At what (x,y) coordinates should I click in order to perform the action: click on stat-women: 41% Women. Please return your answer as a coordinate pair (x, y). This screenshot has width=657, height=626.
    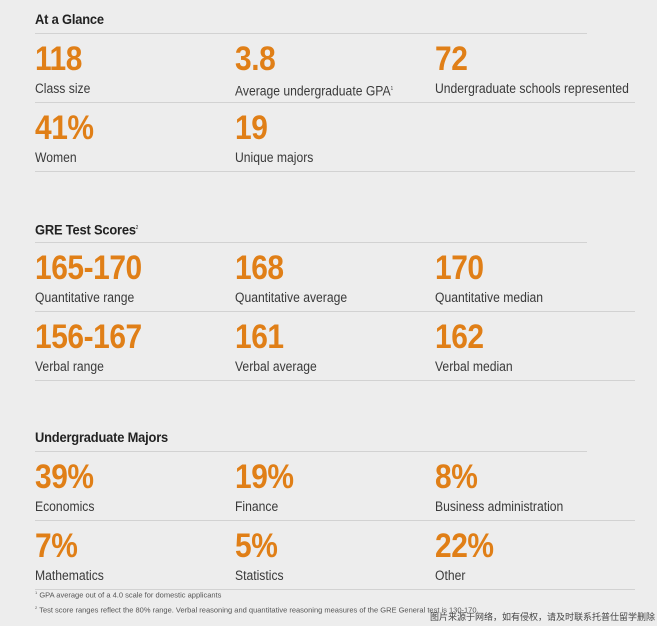
    Looking at the image, I should click on (135, 137).